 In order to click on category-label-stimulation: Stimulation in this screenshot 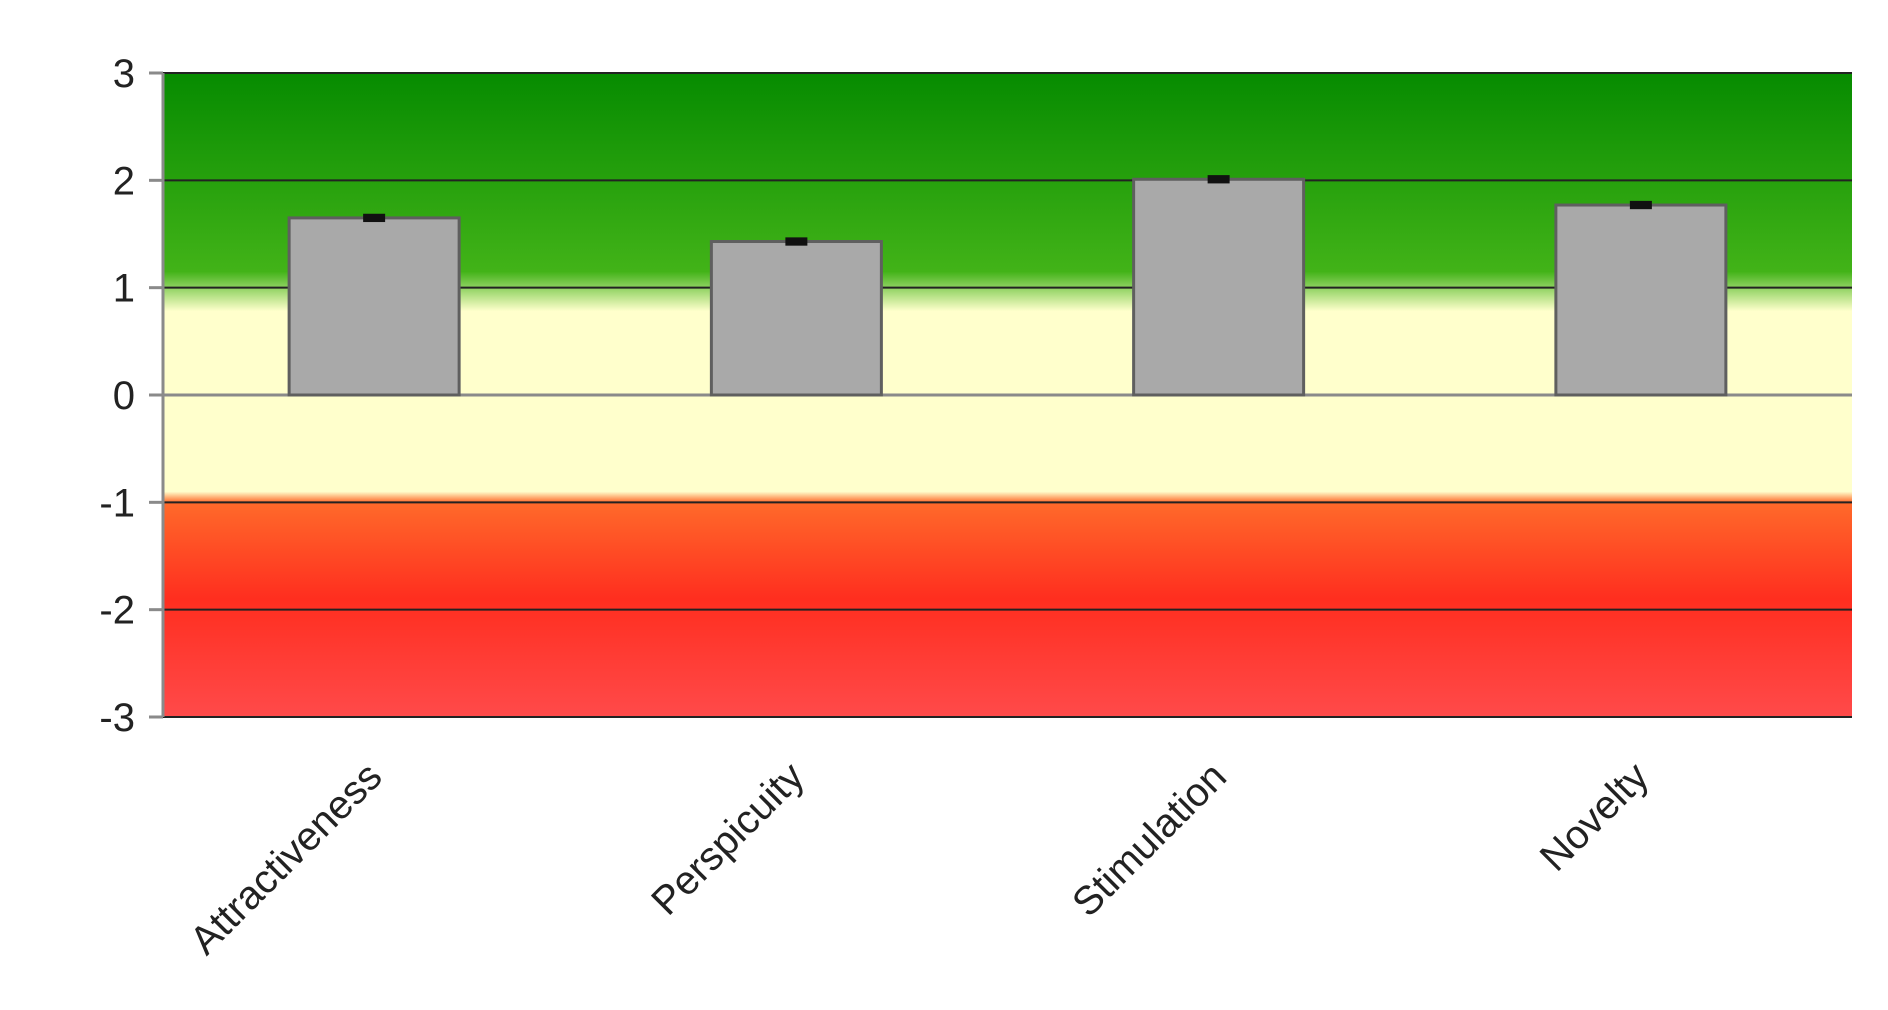, I will do `click(1149, 839)`.